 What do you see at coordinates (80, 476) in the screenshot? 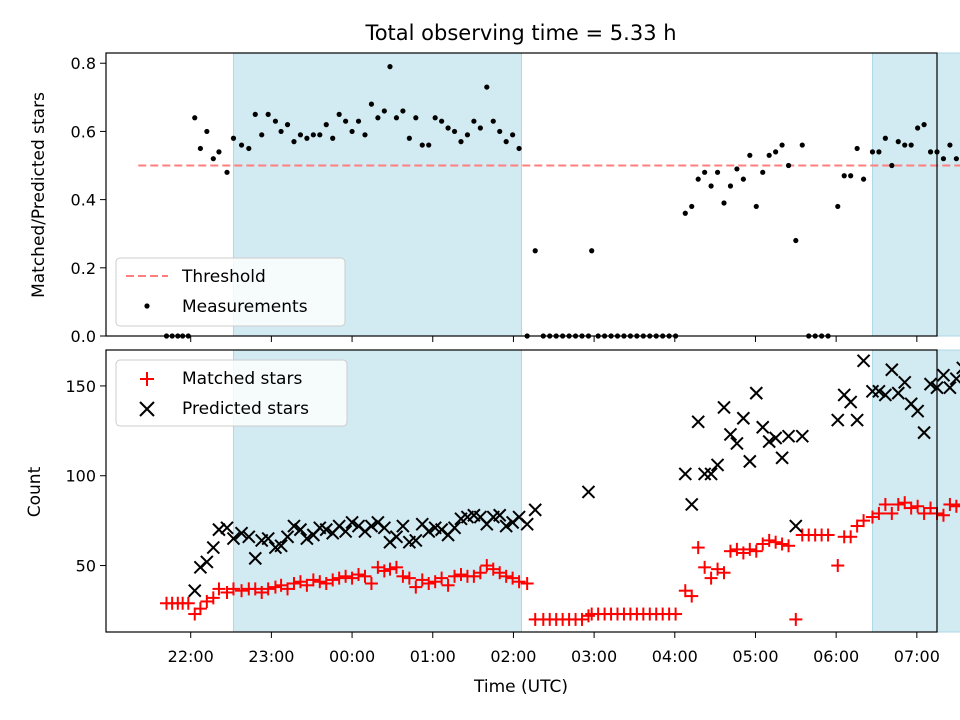
I see `bottom-y-tick-label: 100` at bounding box center [80, 476].